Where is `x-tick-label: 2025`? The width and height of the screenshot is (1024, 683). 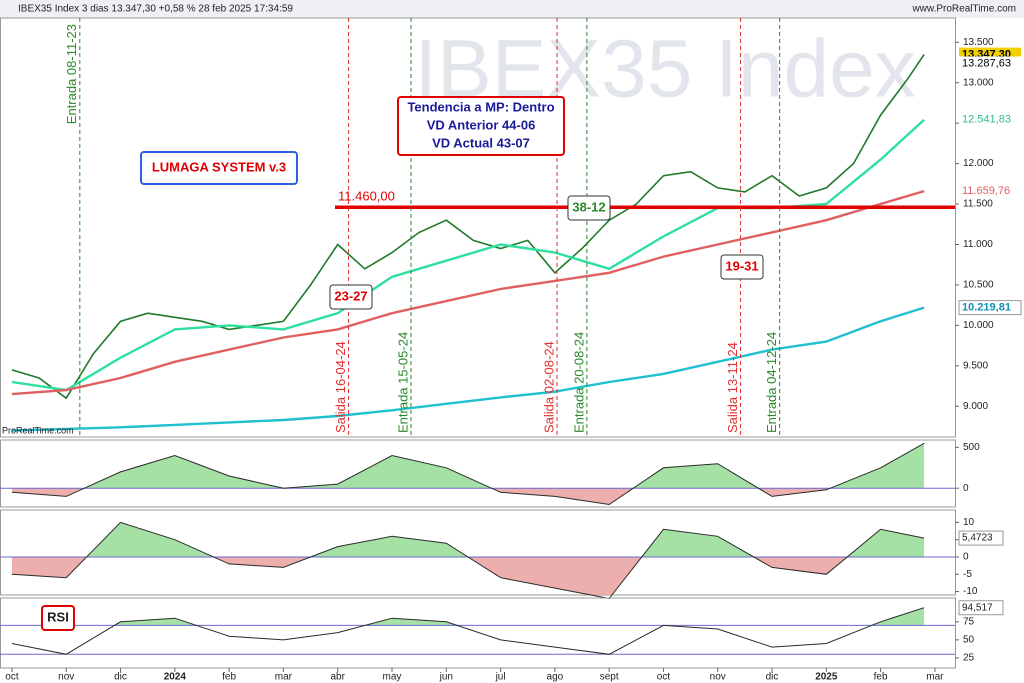
x-tick-label: 2025 is located at coordinates (826, 677).